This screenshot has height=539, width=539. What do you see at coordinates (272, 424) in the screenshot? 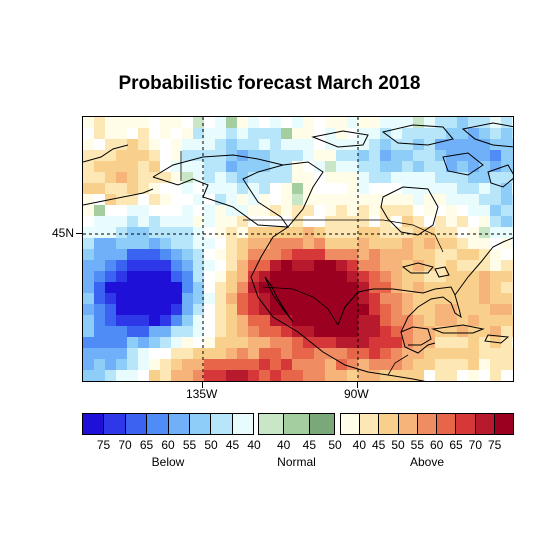
I see `legend-normal-swatch` at bounding box center [272, 424].